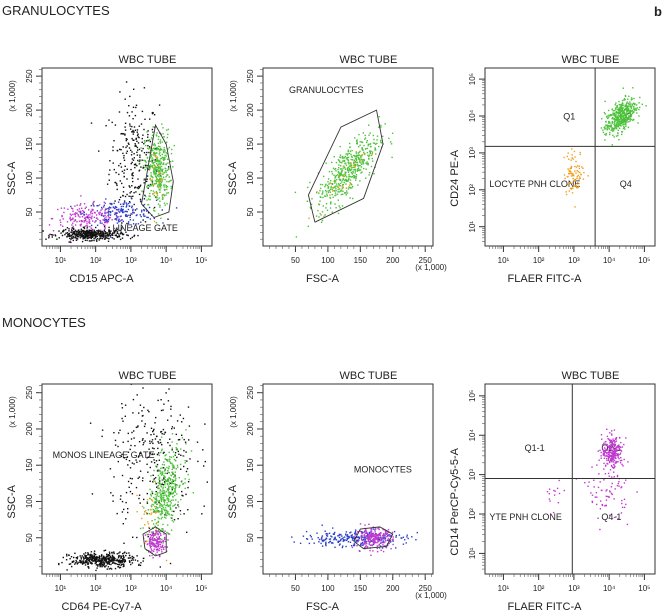 This screenshot has width=671, height=612. What do you see at coordinates (29, 392) in the screenshot?
I see `y-tick-label: 250` at bounding box center [29, 392].